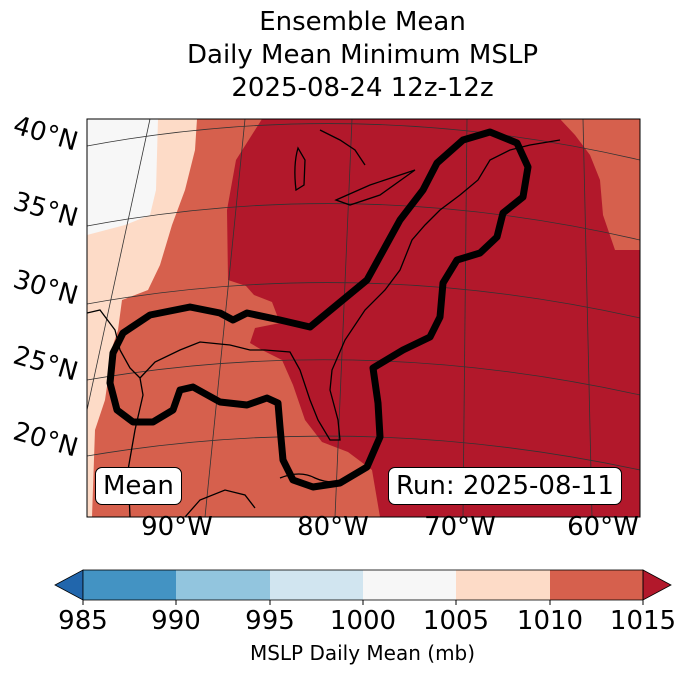  What do you see at coordinates (138, 486) in the screenshot?
I see `mean-label: Mean` at bounding box center [138, 486].